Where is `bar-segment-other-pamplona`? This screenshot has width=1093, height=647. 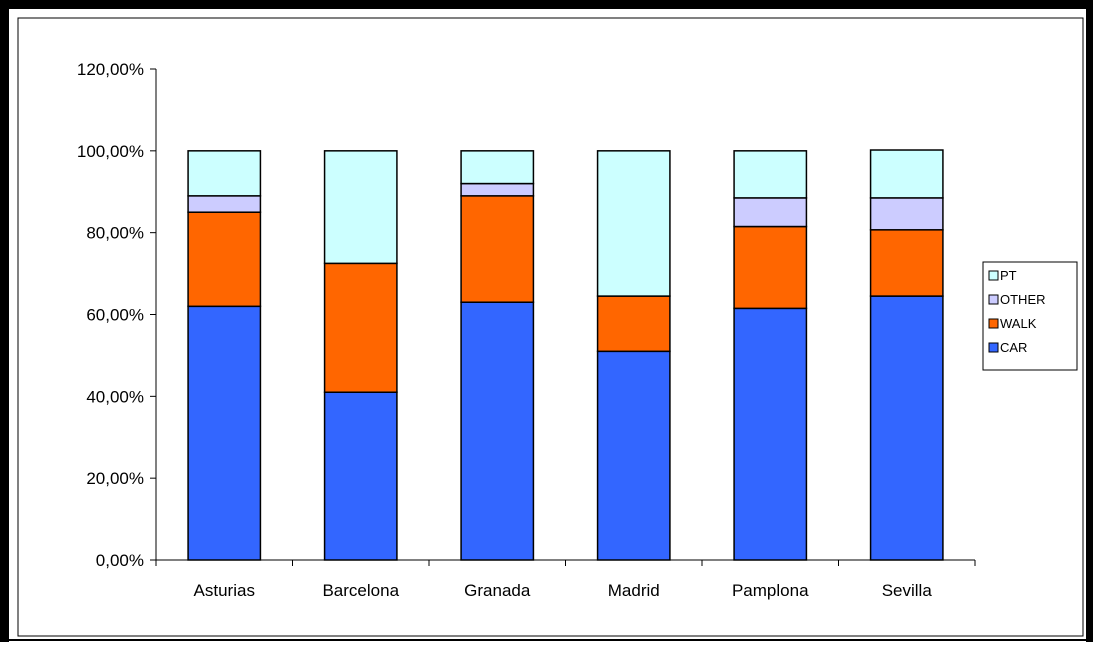
bar-segment-other-pamplona is located at coordinates (770, 212).